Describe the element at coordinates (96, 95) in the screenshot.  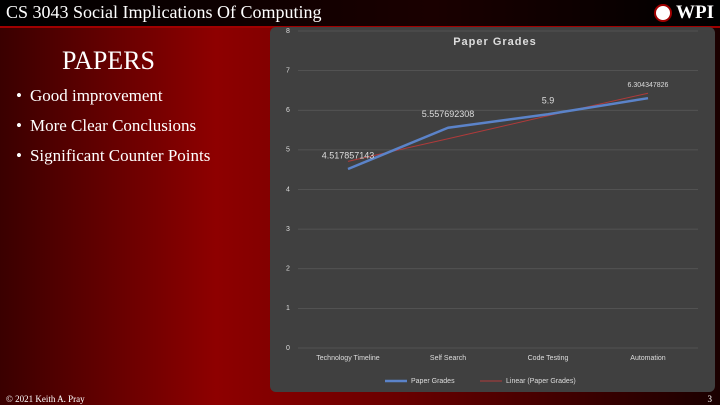
I see `bullet-text: Good improvement` at that location.